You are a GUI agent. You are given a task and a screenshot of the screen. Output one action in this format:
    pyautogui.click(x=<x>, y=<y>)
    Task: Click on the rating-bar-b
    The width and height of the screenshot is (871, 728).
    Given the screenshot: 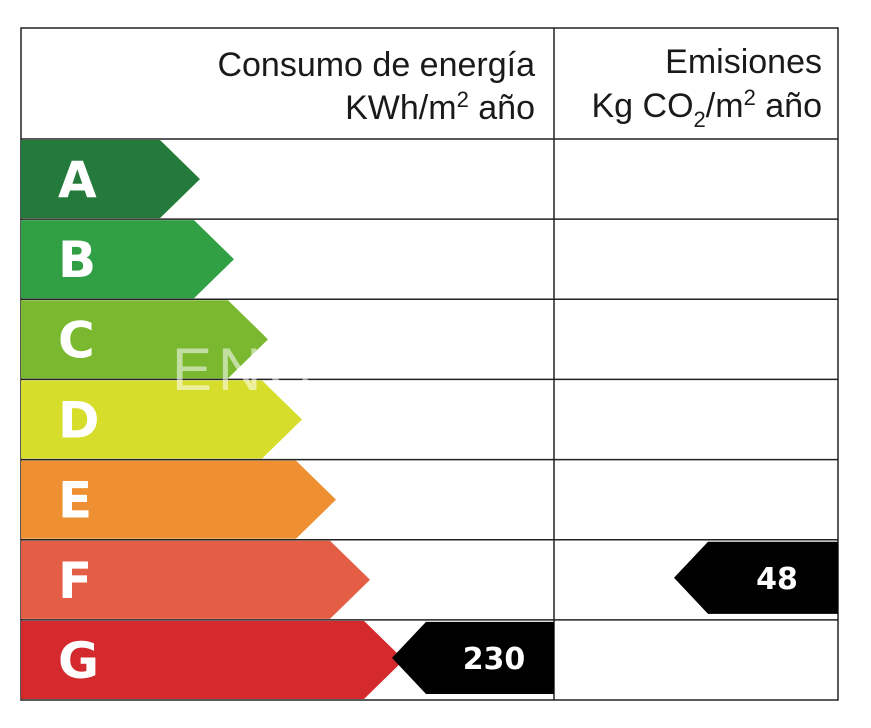 What is the action you would take?
    pyautogui.click(x=127, y=259)
    